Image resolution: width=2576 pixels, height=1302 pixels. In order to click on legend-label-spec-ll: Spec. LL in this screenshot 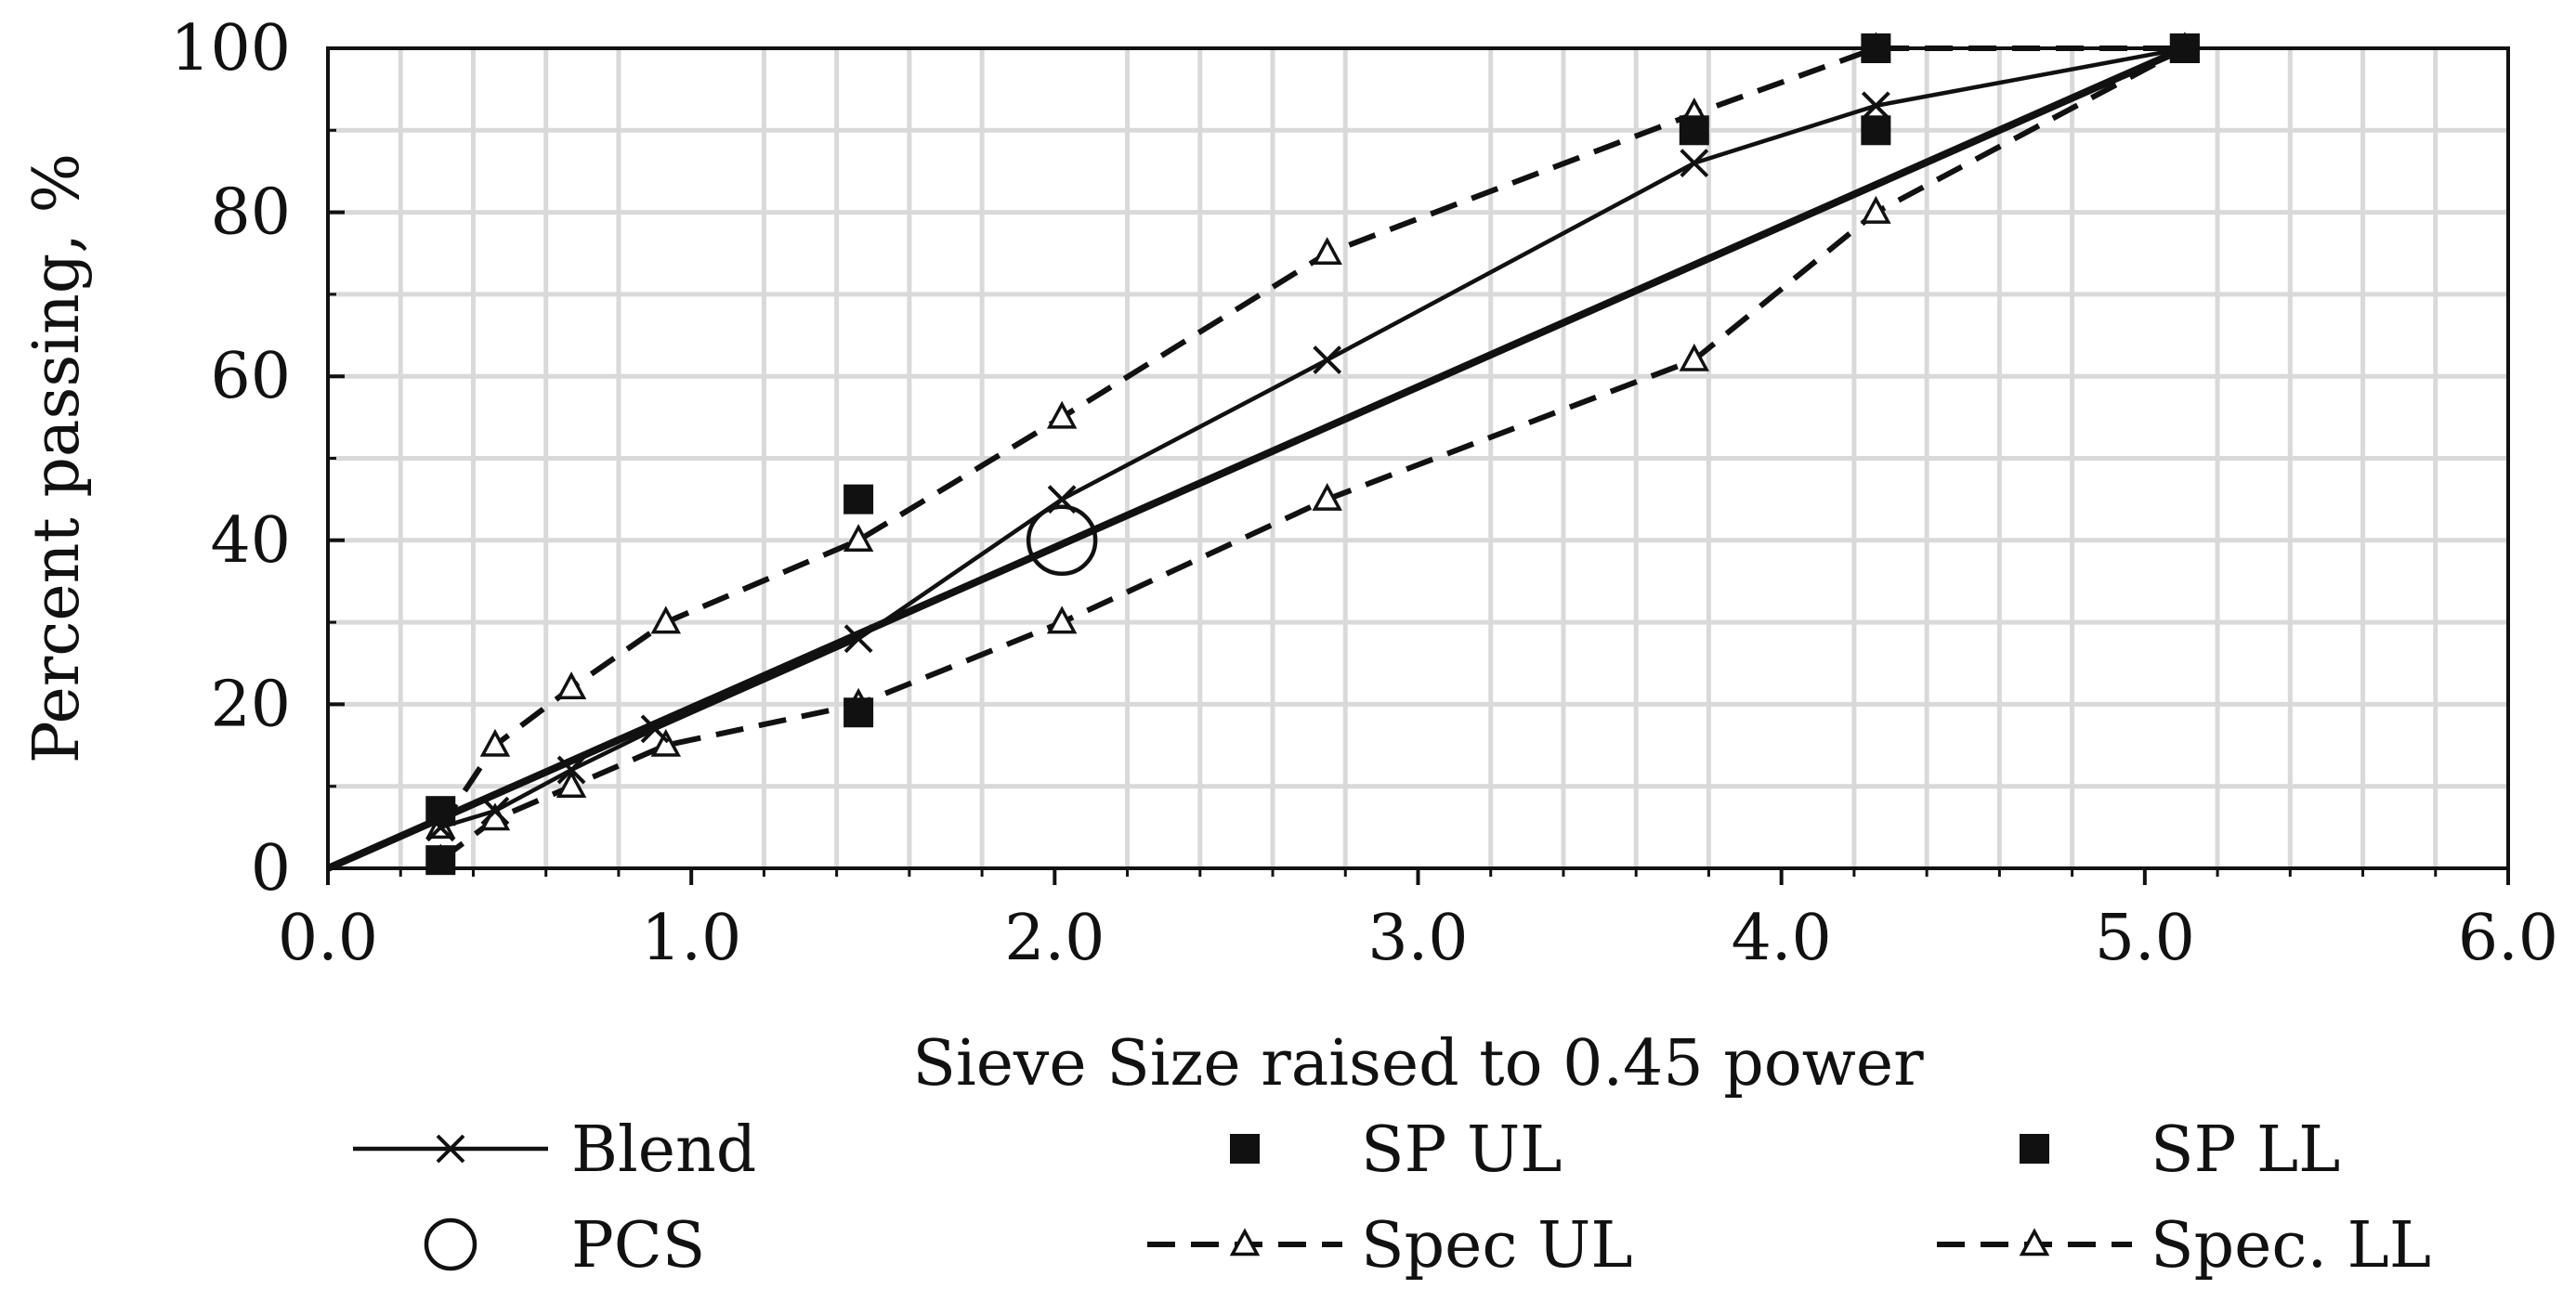, I will do `click(2291, 1245)`.